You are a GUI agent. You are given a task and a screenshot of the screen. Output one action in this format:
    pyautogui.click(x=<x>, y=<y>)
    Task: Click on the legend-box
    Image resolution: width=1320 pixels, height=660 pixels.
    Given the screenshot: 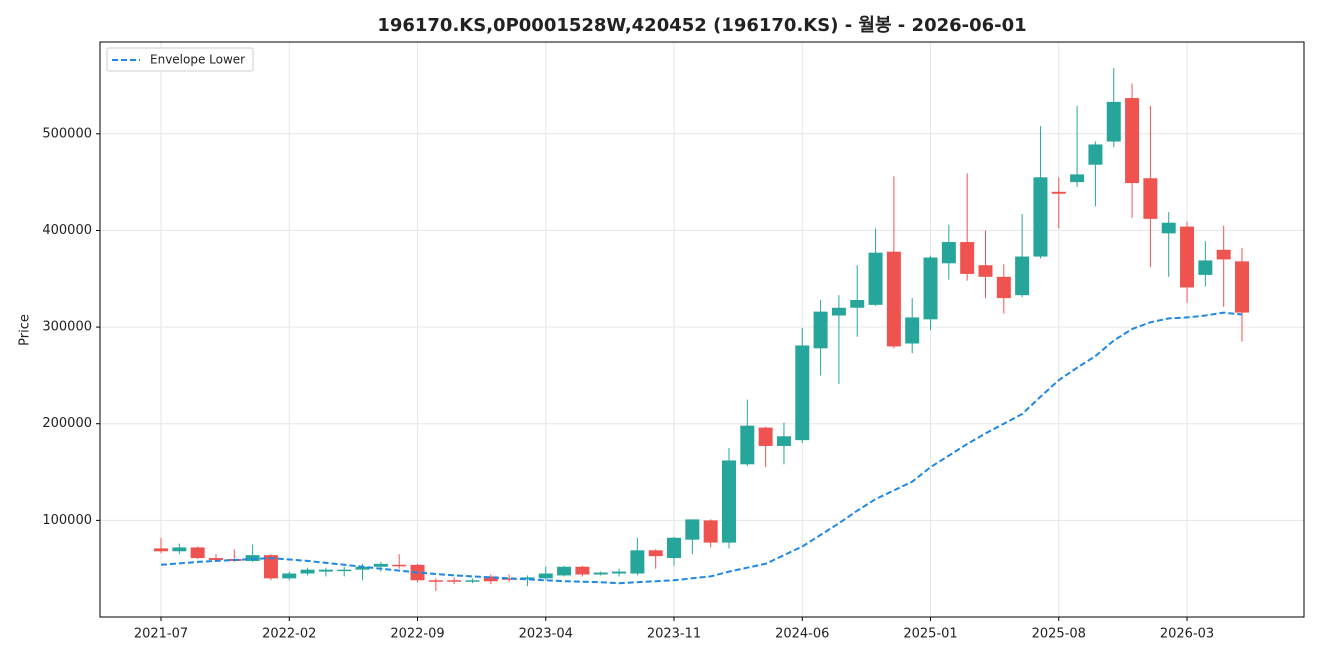 What is the action you would take?
    pyautogui.click(x=180, y=59)
    